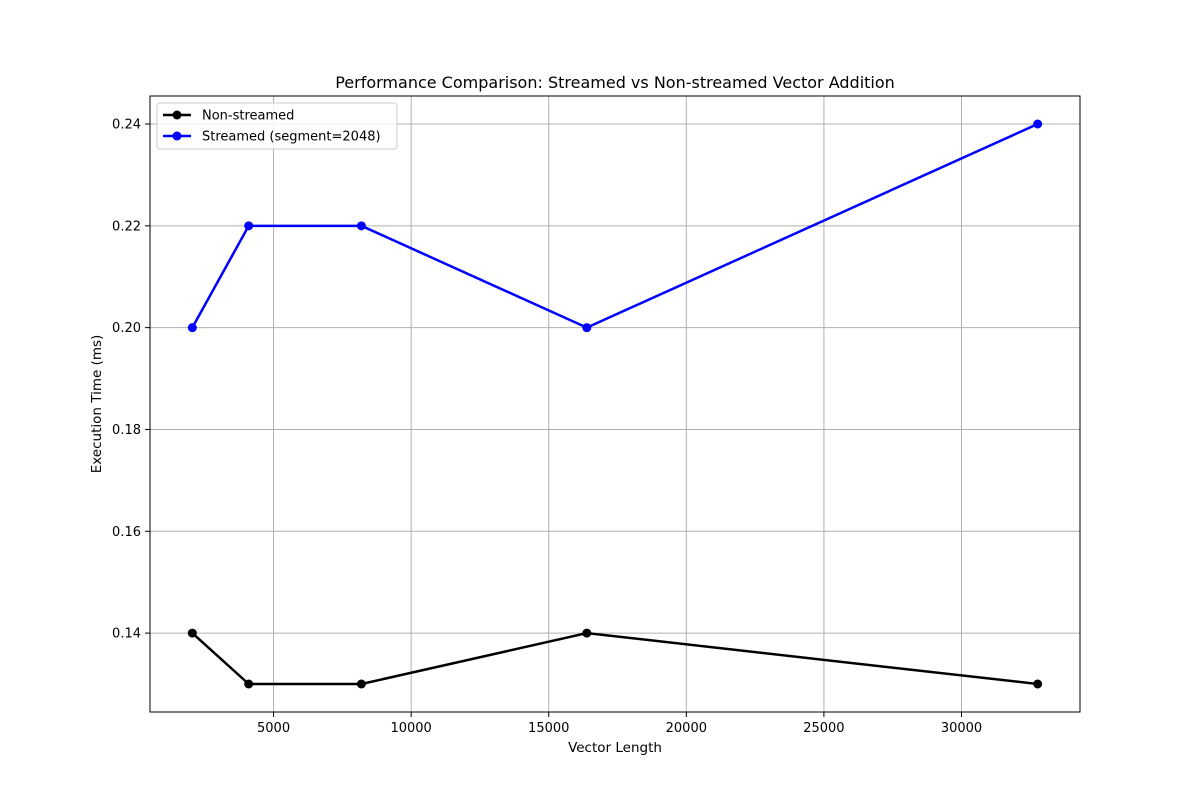 The width and height of the screenshot is (1200, 800). What do you see at coordinates (126, 532) in the screenshot?
I see `y-tick-label: 0.16` at bounding box center [126, 532].